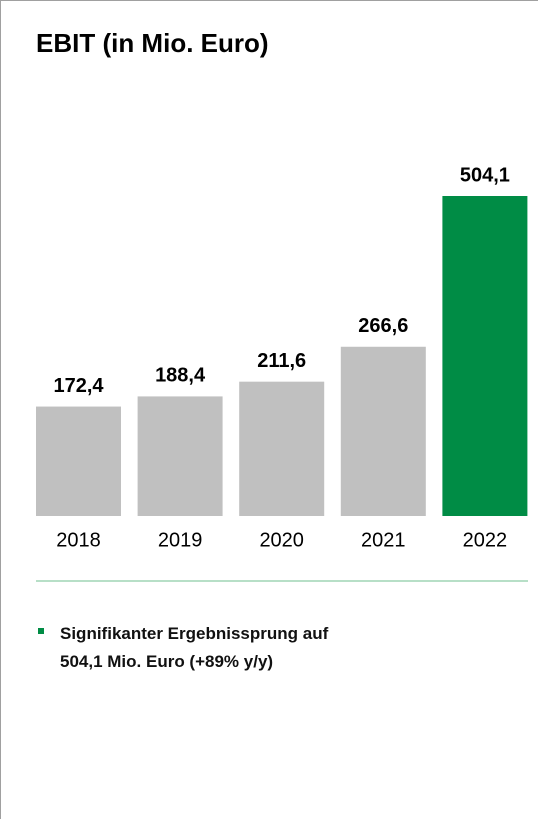  Describe the element at coordinates (383, 326) in the screenshot. I see `value-label: 266,6` at that location.